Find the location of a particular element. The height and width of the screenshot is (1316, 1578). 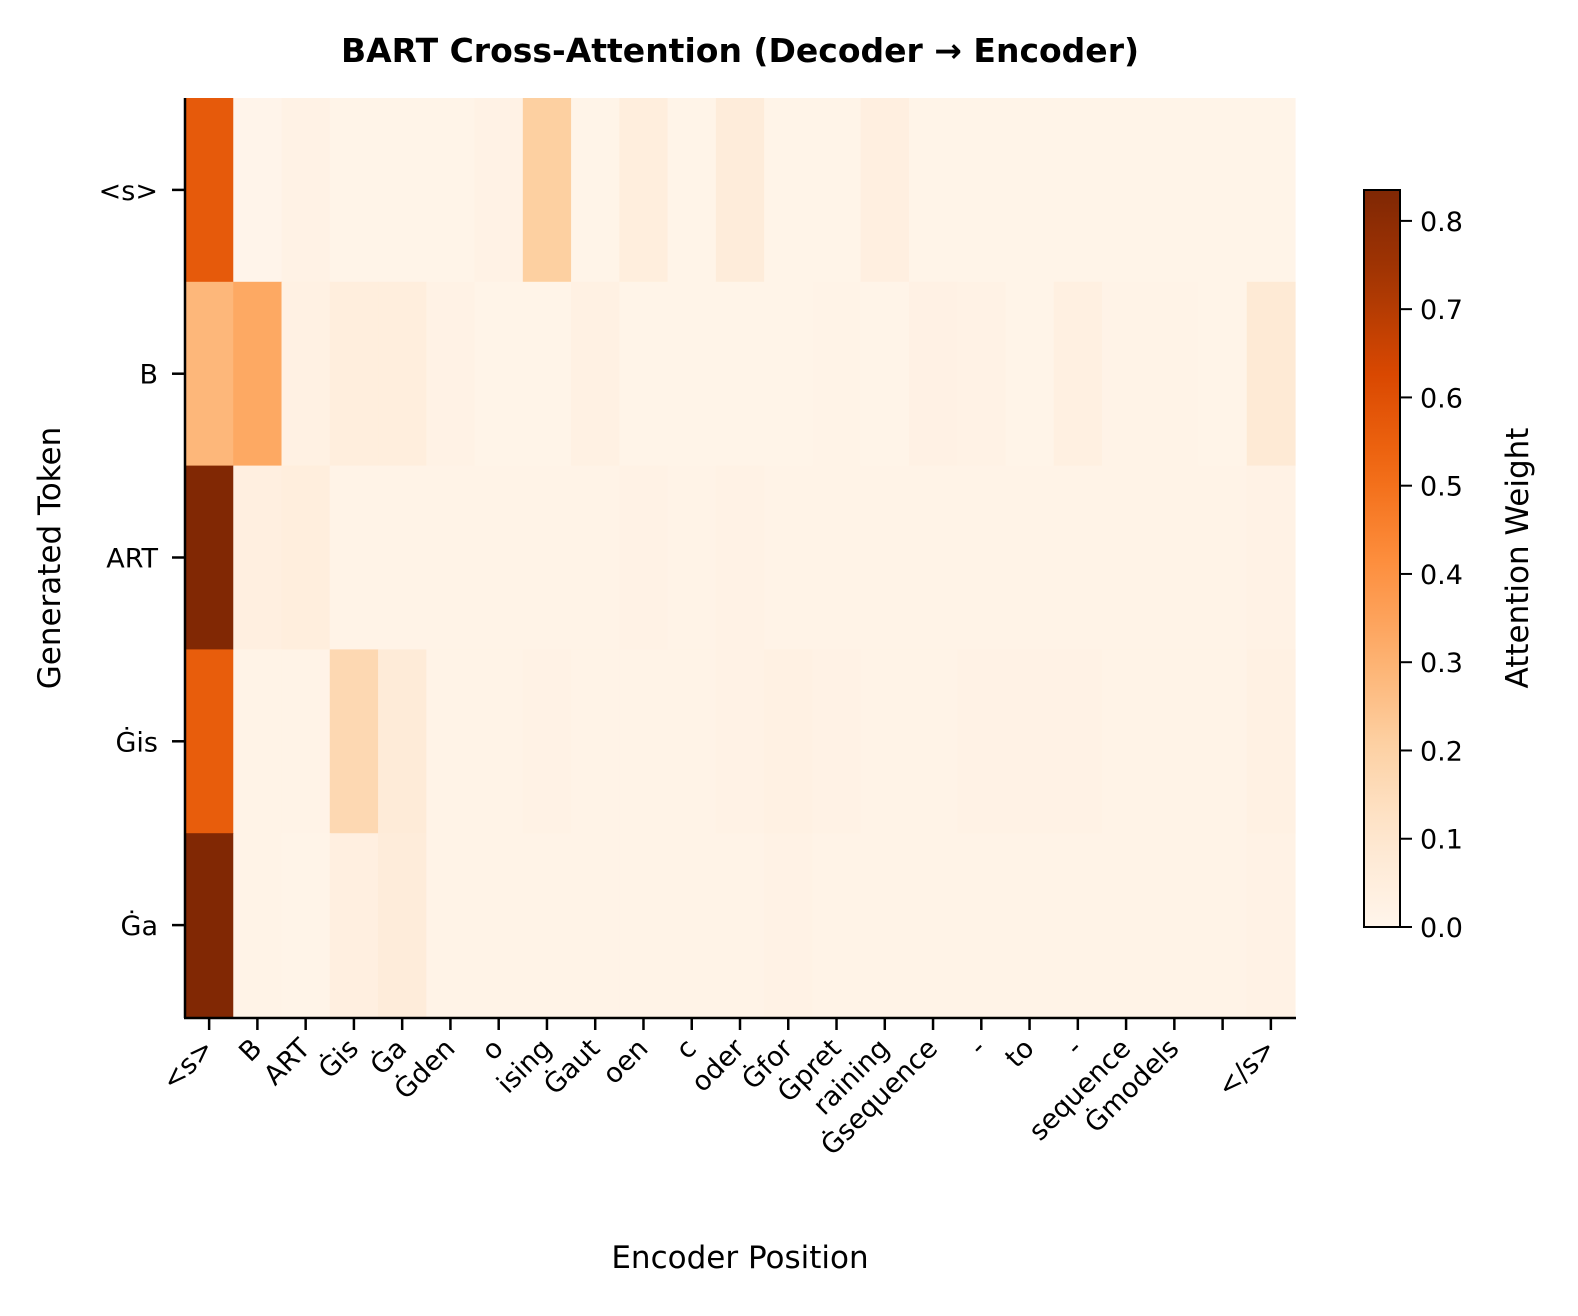

y-tick-label: <s> is located at coordinates (128, 191).